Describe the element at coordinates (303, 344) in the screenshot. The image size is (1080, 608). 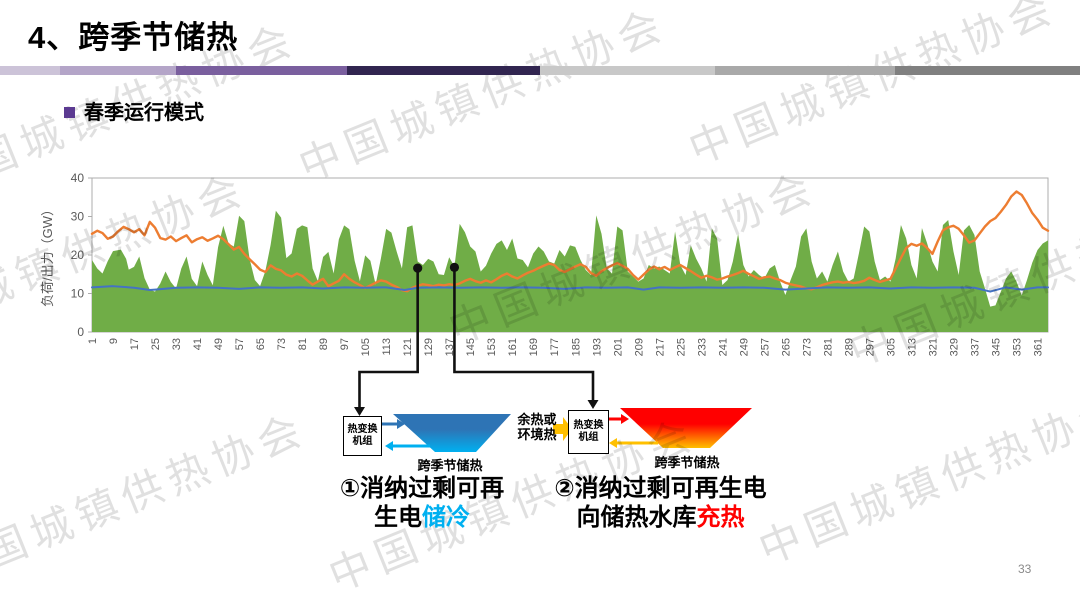
I see `x-tick-label: 81` at that location.